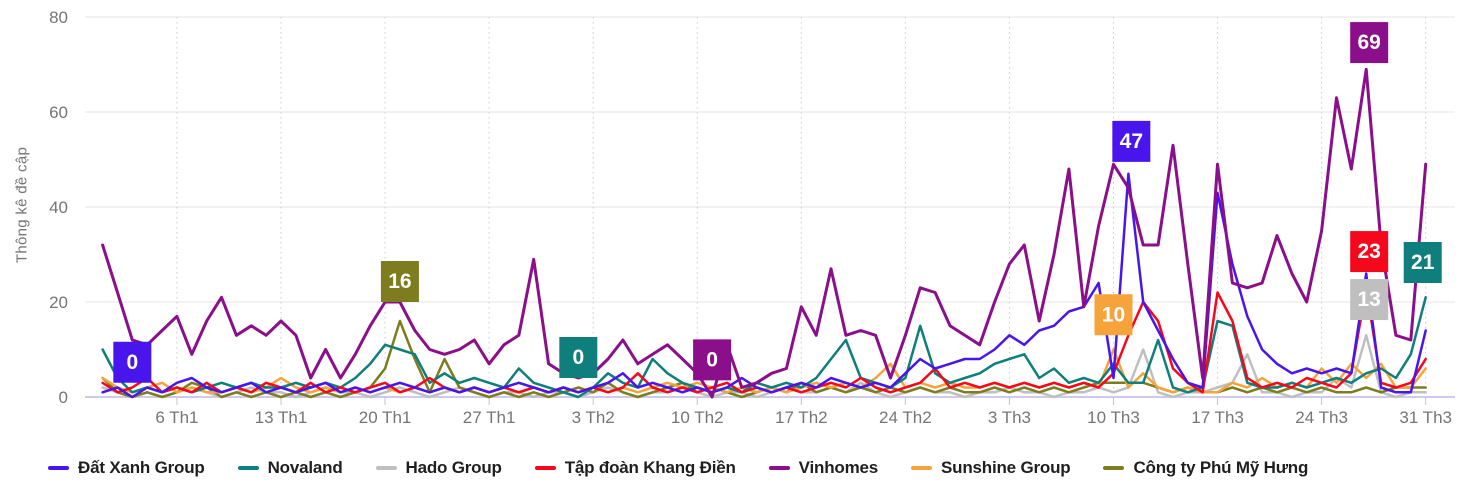 The height and width of the screenshot is (498, 1463). What do you see at coordinates (305, 467) in the screenshot?
I see `legend-item-label: Novaland` at bounding box center [305, 467].